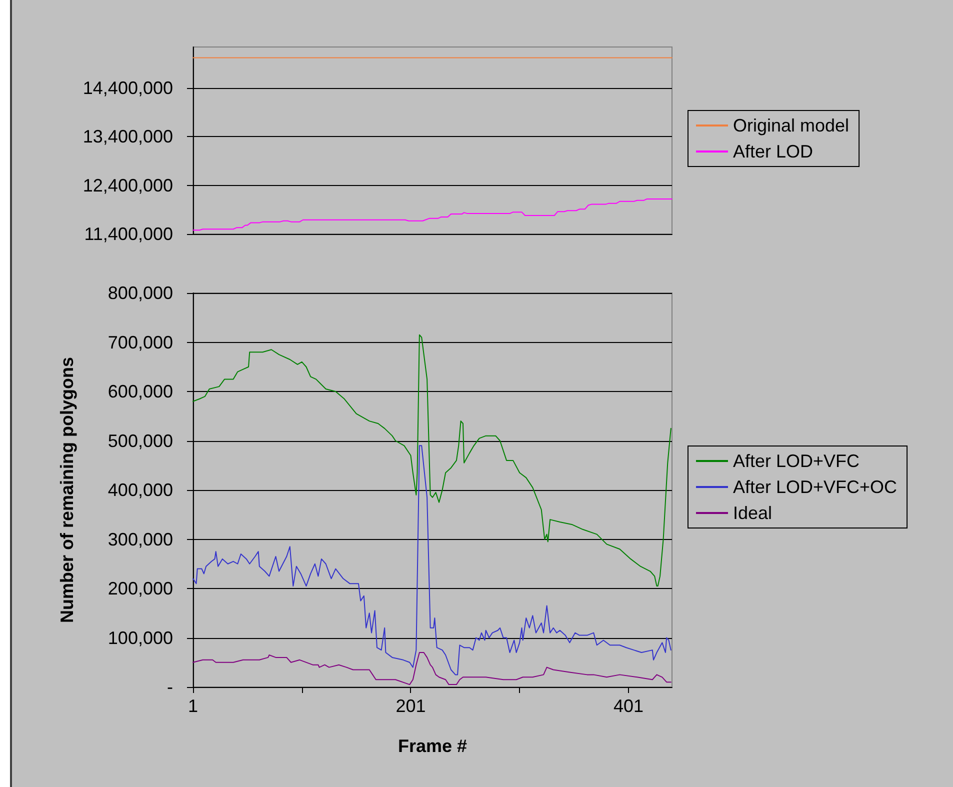  Describe the element at coordinates (815, 487) in the screenshot. I see `legend-label: After LOD+VFC+OC` at that location.